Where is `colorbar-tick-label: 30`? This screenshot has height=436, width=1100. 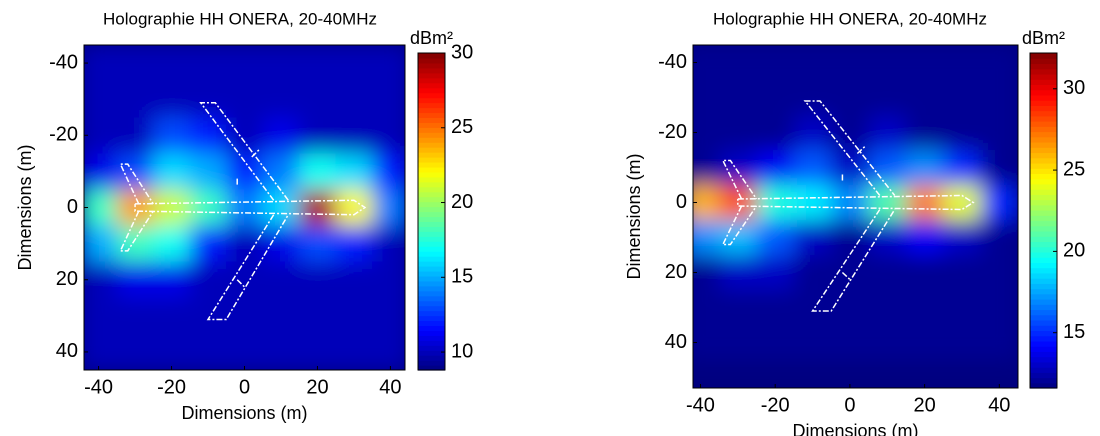
colorbar-tick-label: 30 is located at coordinates (1074, 88).